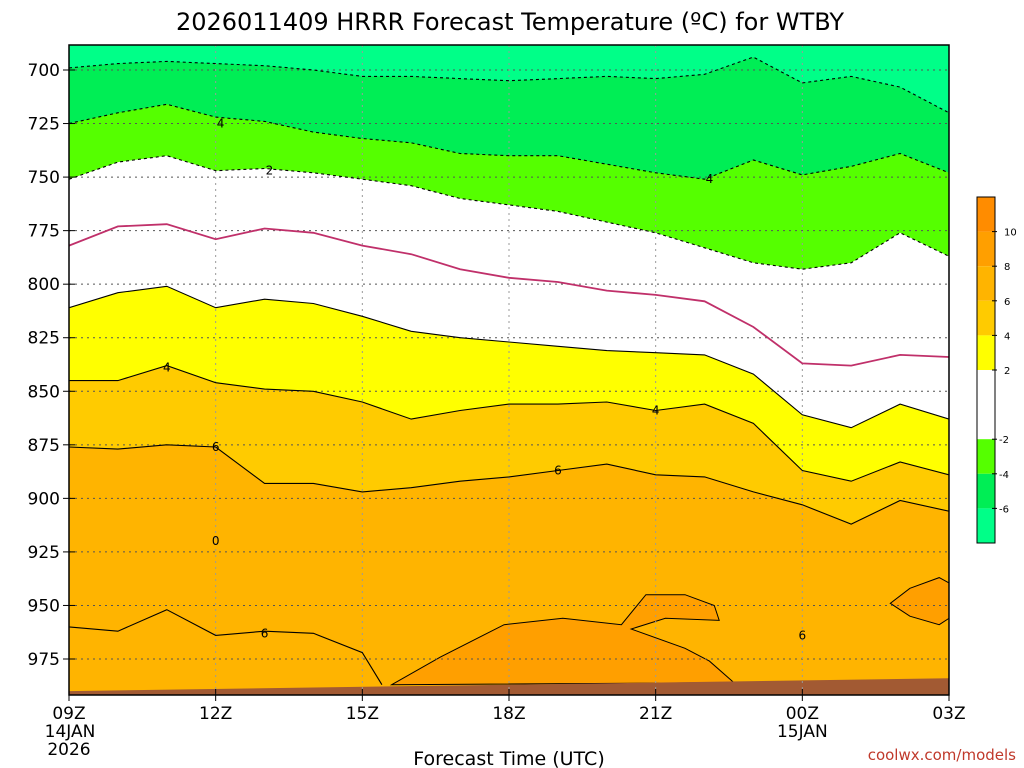 The image size is (1024, 768). What do you see at coordinates (44, 446) in the screenshot?
I see `y-tick-label-875: 875` at bounding box center [44, 446].